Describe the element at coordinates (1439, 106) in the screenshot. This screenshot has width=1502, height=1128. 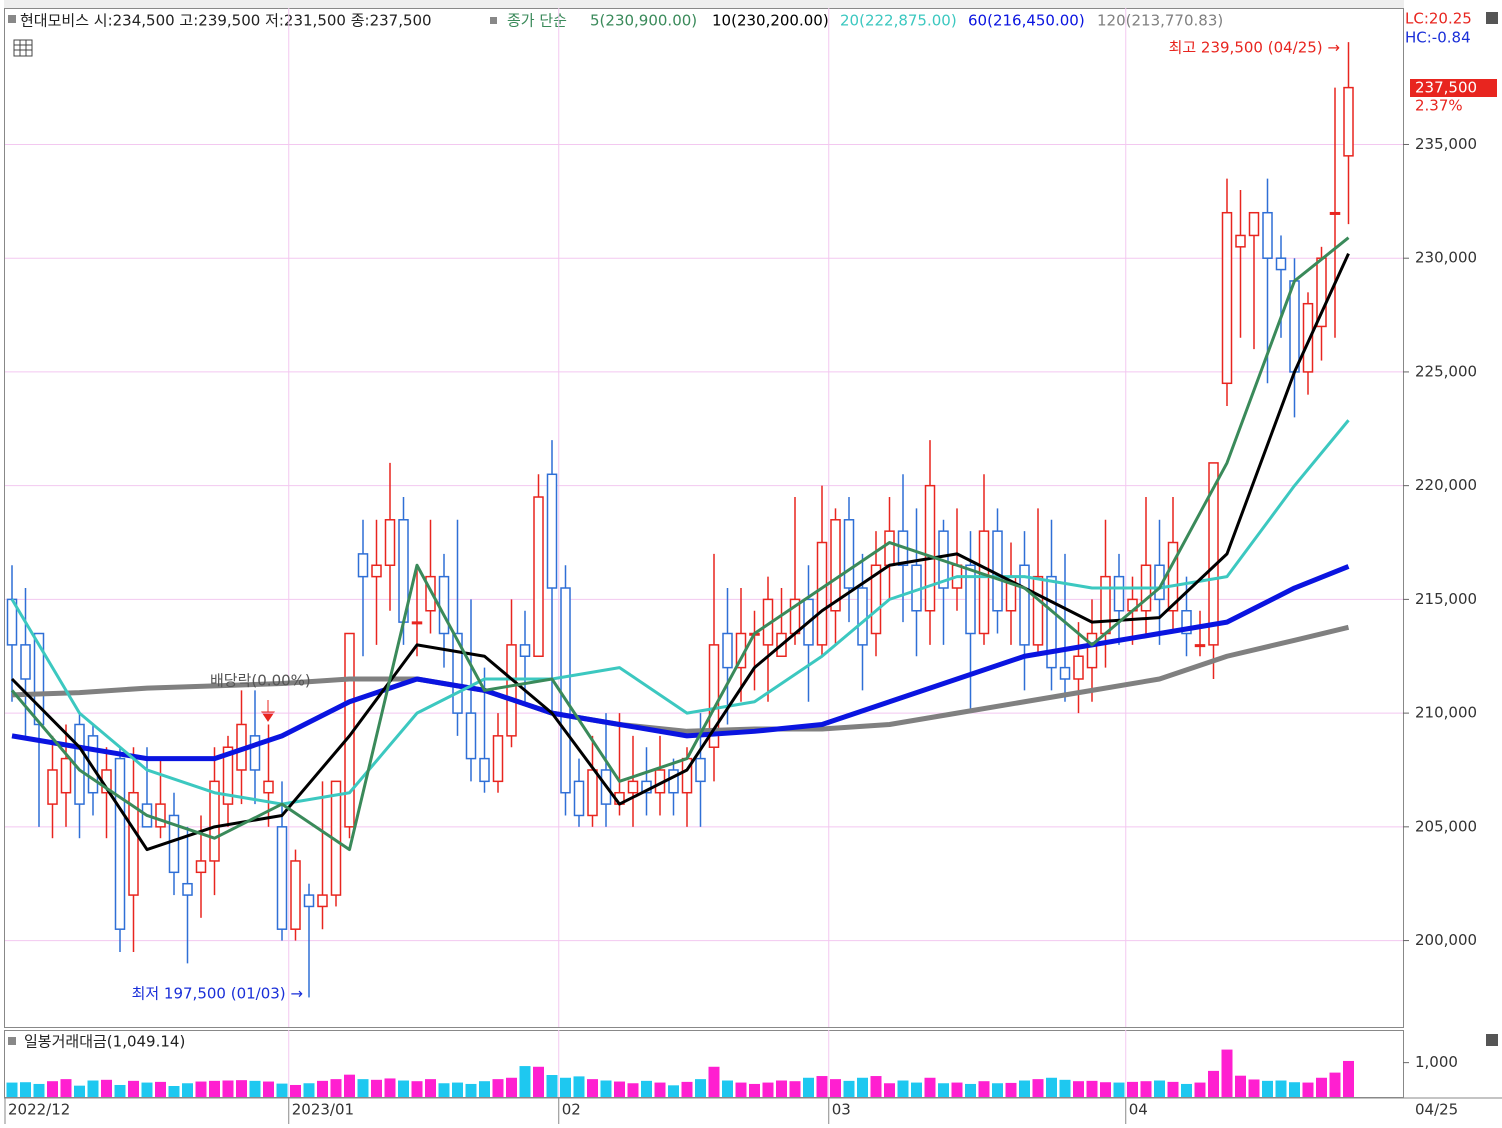
I see `change-label: 2.37%` at that location.